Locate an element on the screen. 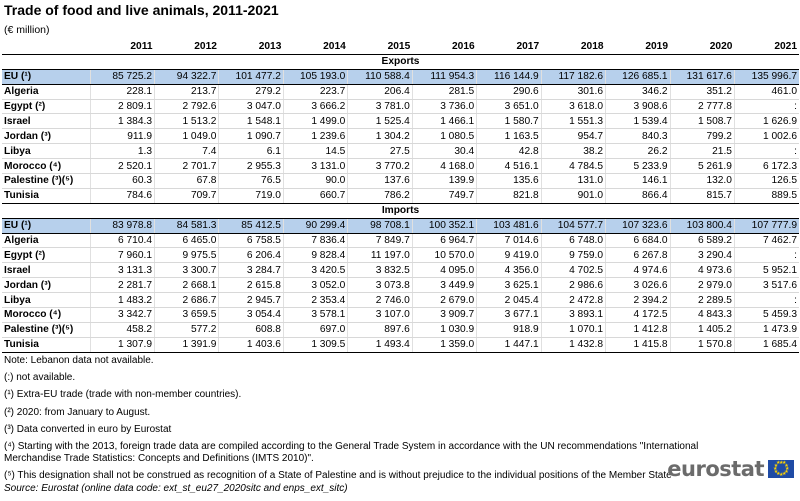 The width and height of the screenshot is (800, 501). value-cell: 279.2 is located at coordinates (251, 92).